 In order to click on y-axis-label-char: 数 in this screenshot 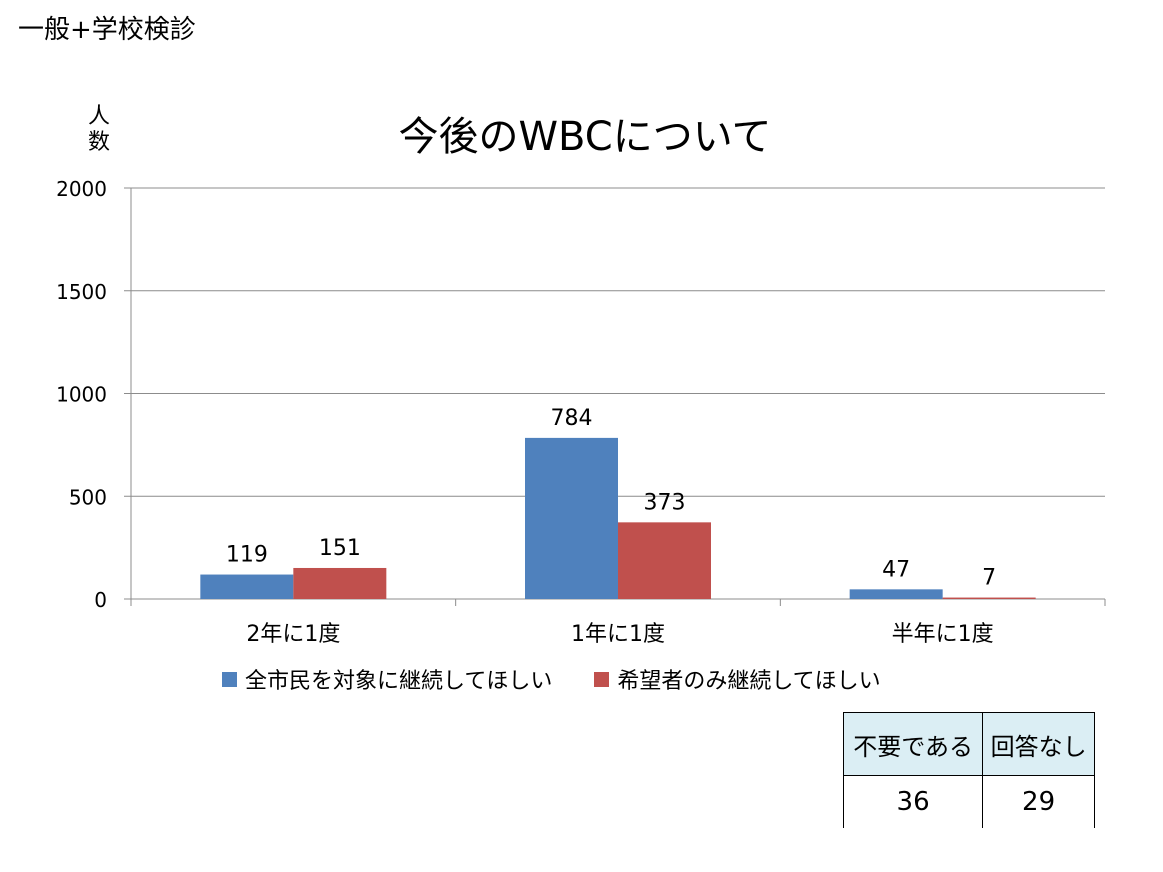, I will do `click(98, 142)`.